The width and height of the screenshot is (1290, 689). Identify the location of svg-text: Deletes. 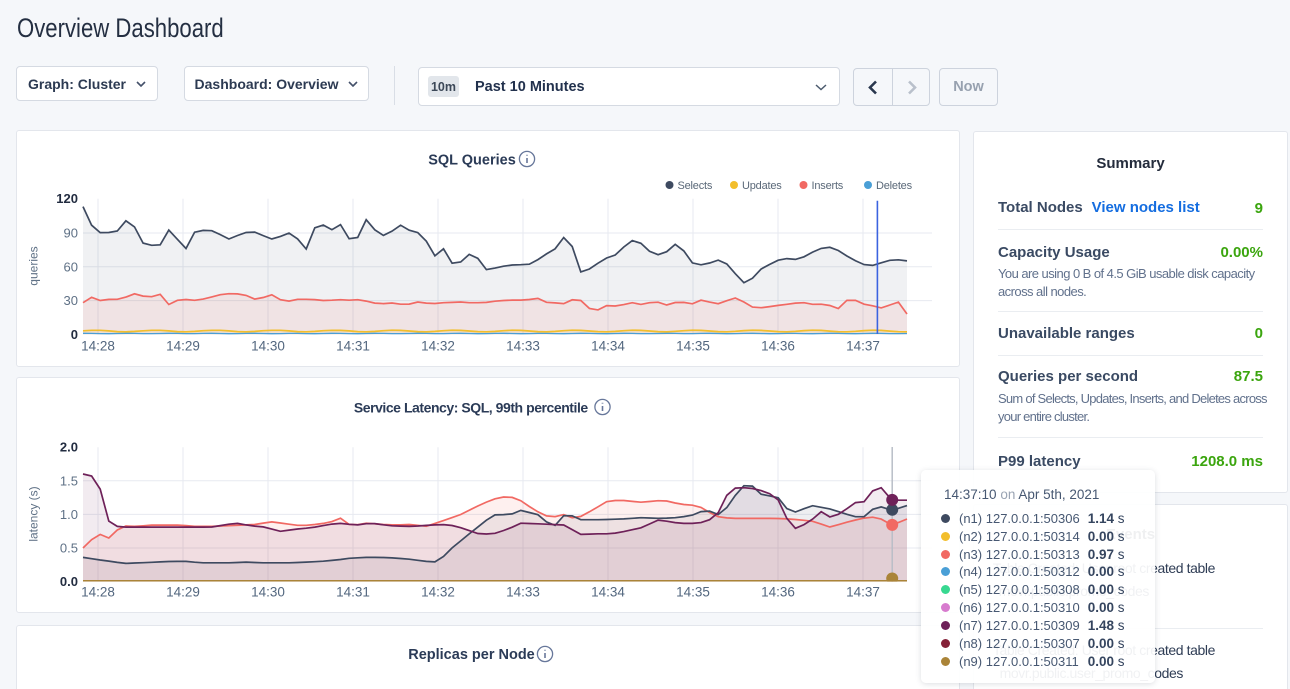
(894, 186).